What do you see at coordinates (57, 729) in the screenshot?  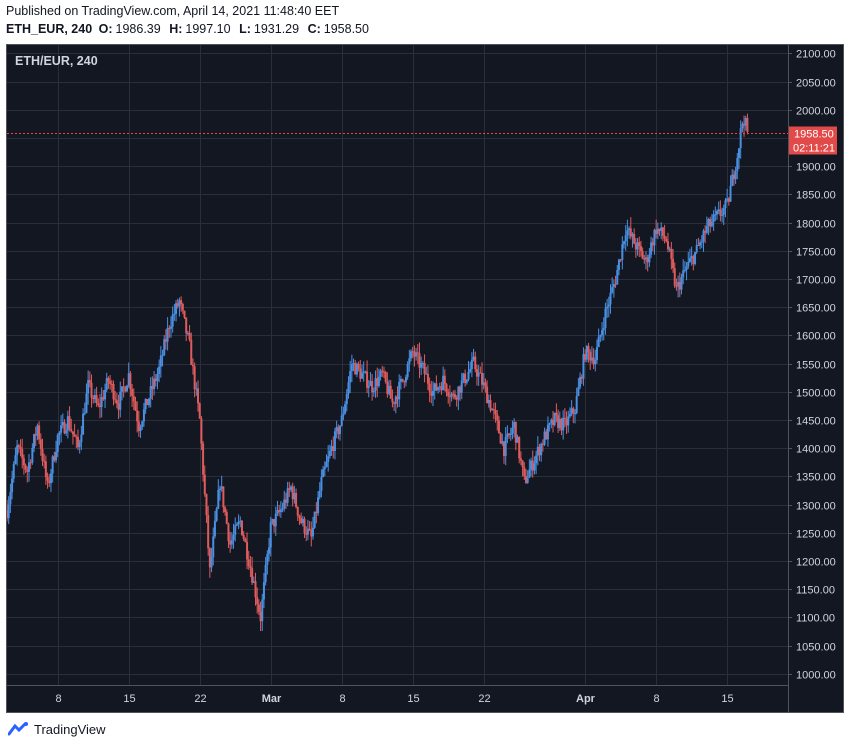 I see `tradingview-logo: TradingView` at bounding box center [57, 729].